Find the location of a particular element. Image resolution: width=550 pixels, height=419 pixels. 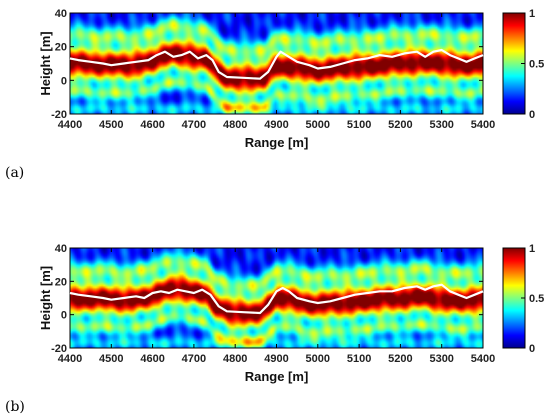

colorbar-ticks-b: 00.51 is located at coordinates (532, 299).